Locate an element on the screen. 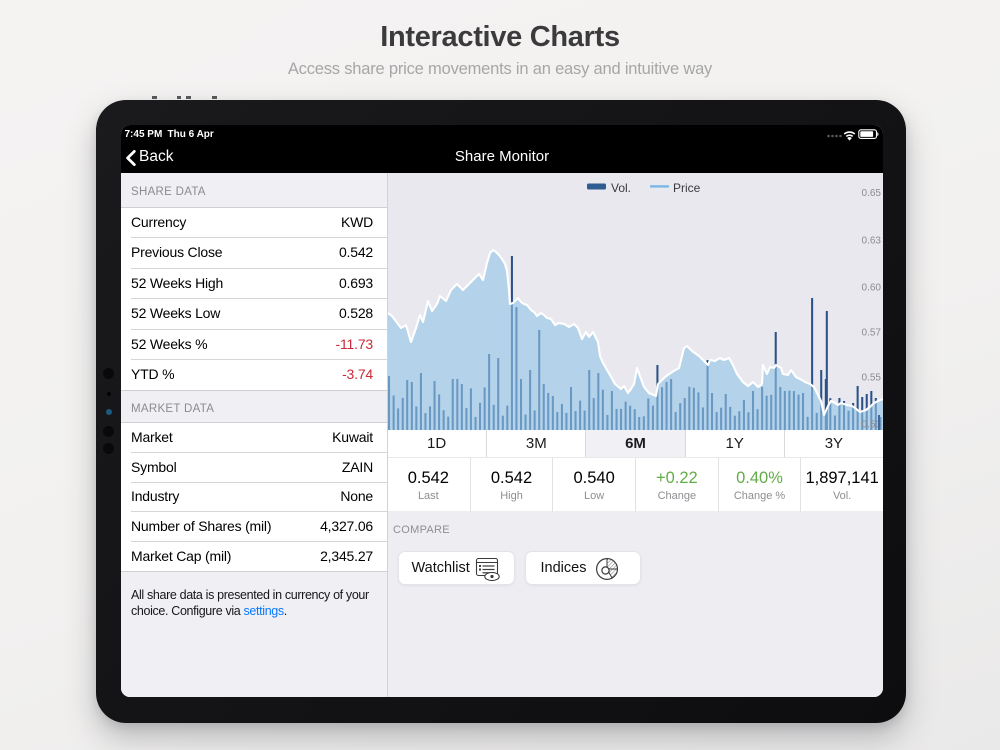  svg-text: Vol. is located at coordinates (621, 188).